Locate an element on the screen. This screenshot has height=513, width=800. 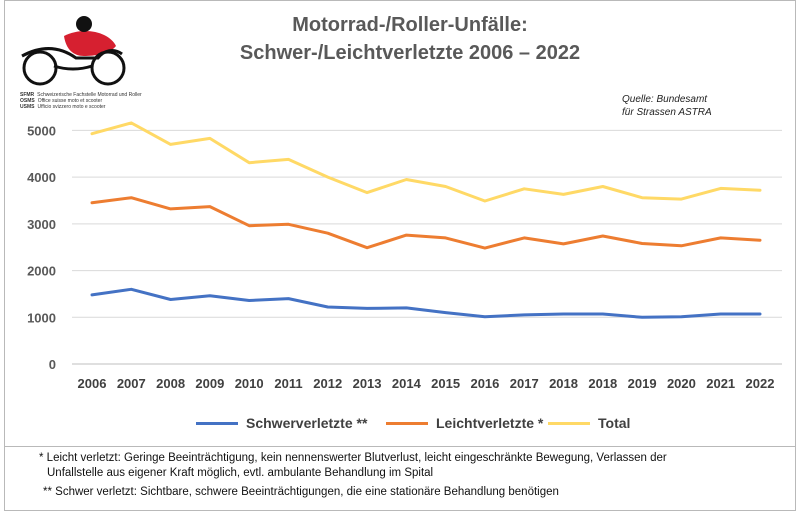
logo-line: Office suisse moto et scooter is located at coordinates (70, 101).